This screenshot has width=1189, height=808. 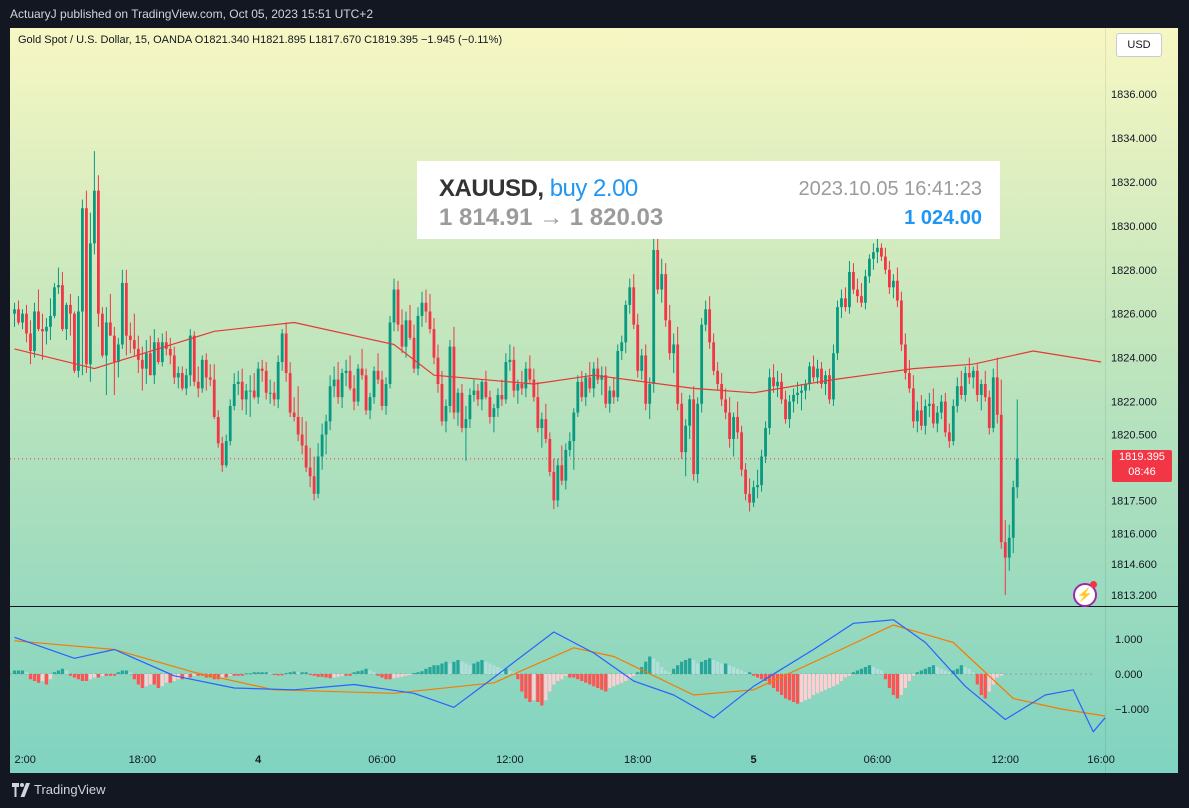 I want to click on tradingview-logo-icon, so click(x=21, y=790).